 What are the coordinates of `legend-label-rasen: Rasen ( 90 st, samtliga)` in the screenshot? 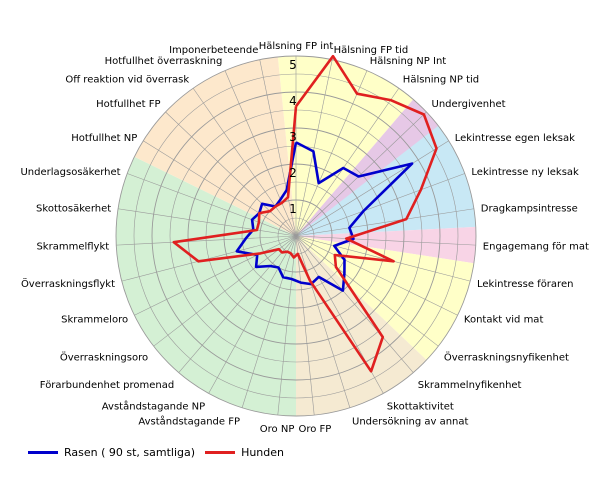 It's located at (130, 452).